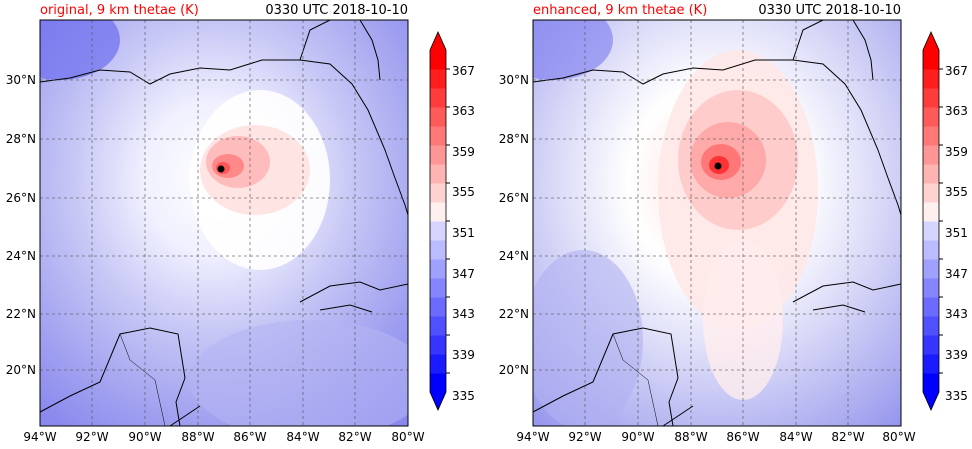 The width and height of the screenshot is (972, 449). I want to click on colorbar-tick: 367, so click(463, 71).